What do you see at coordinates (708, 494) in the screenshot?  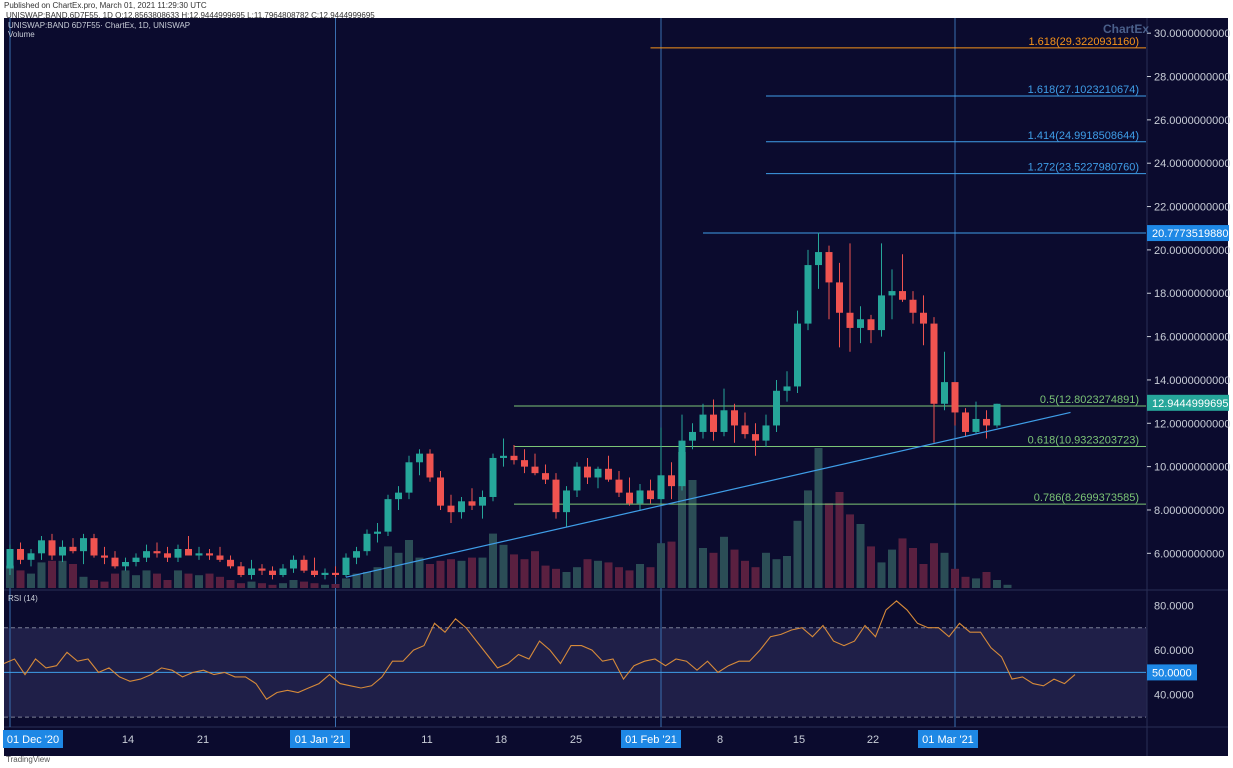 I see `trendline` at bounding box center [708, 494].